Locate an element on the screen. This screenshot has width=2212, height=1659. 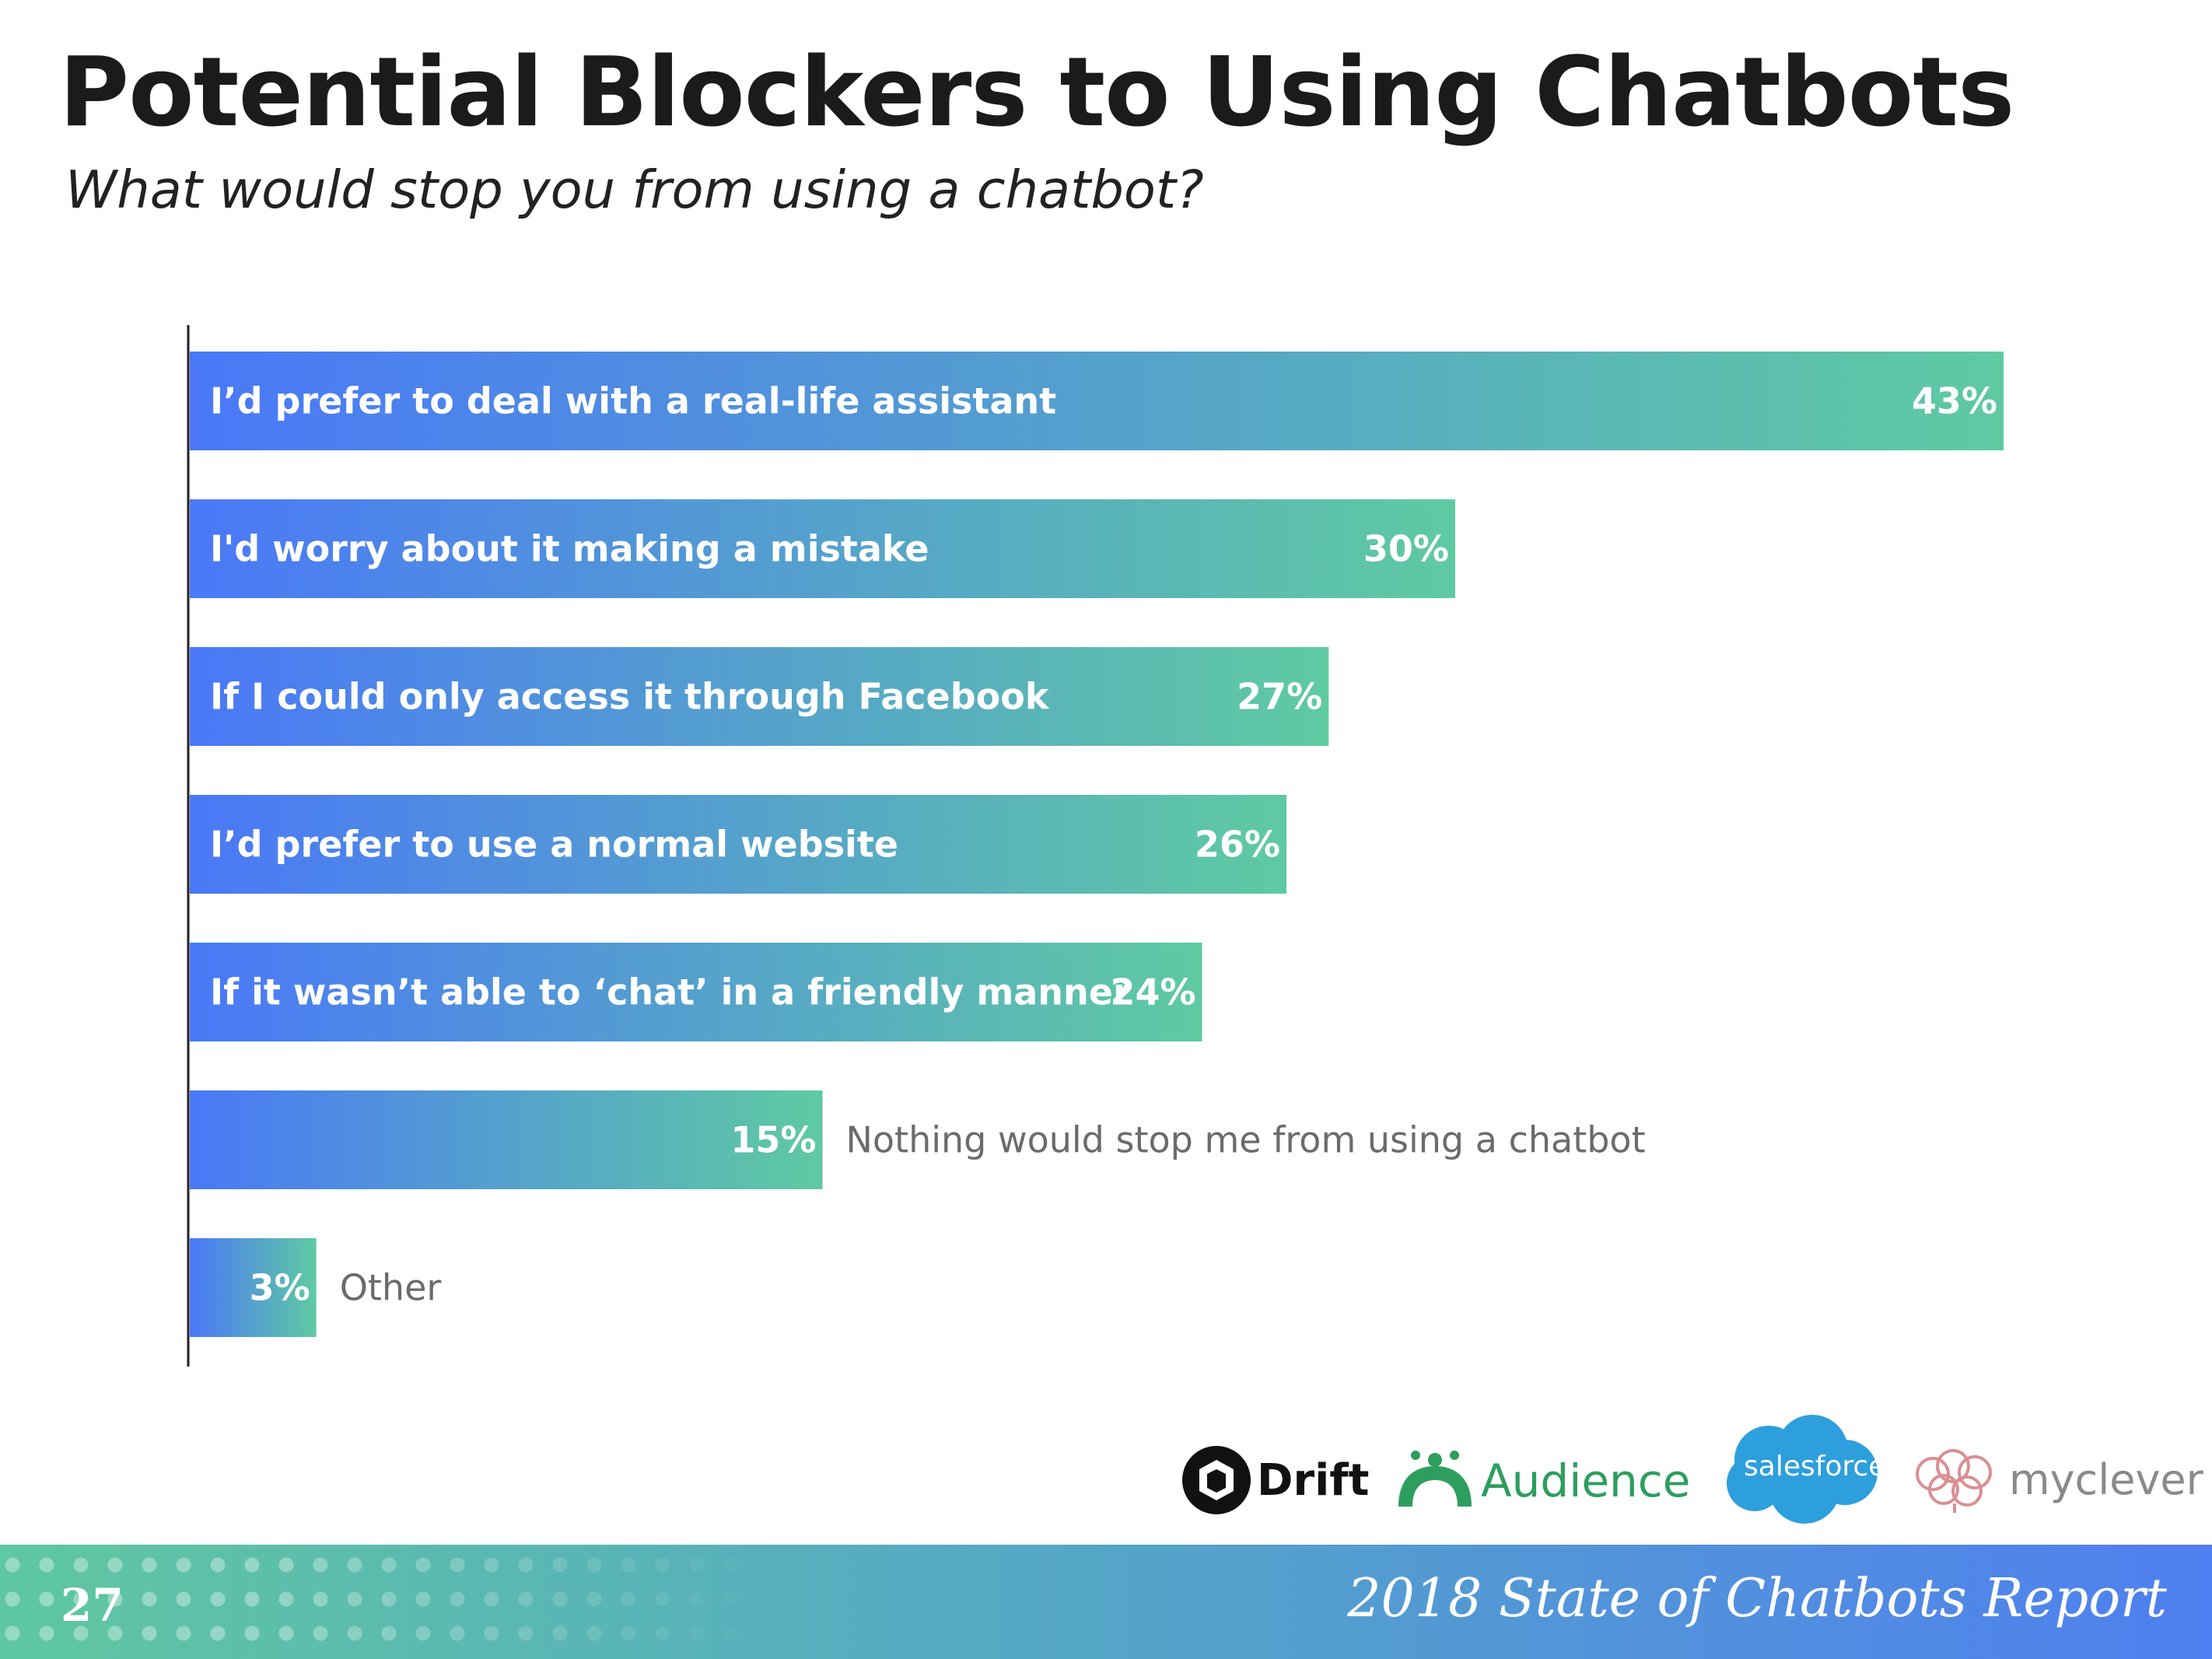
myclever-logo: myclever is located at coordinates (2056, 1479).